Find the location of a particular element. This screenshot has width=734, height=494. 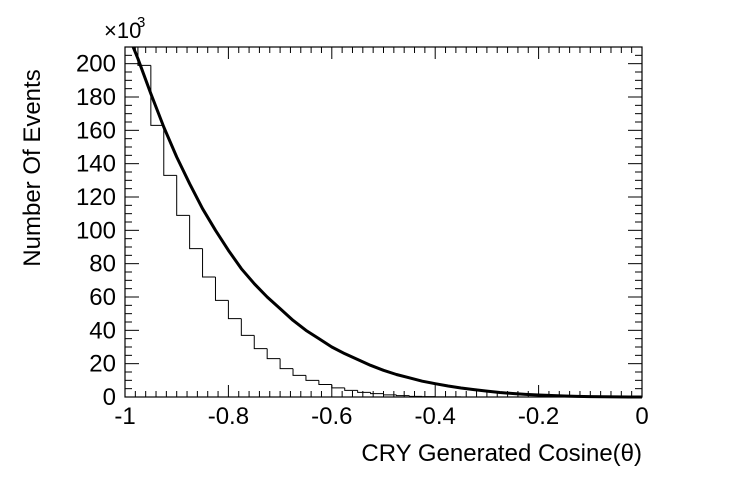

y-tick-label: 120 is located at coordinates (96, 197).